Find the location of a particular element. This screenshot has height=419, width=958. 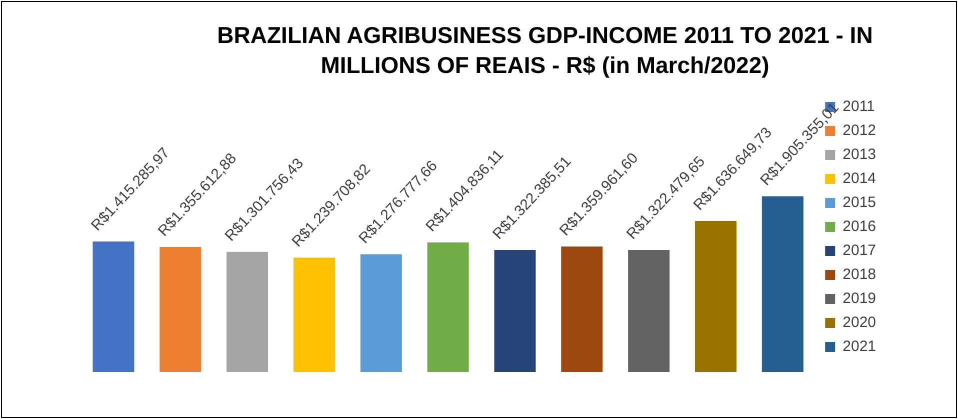

legend-label: 2018 is located at coordinates (859, 275).